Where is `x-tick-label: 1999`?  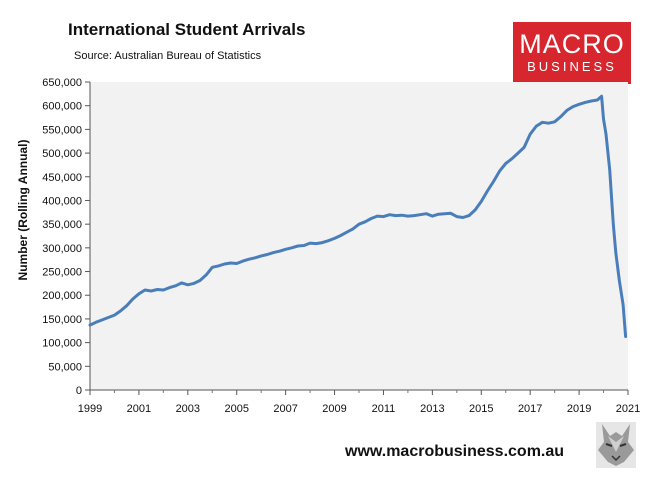 x-tick-label: 1999 is located at coordinates (90, 409).